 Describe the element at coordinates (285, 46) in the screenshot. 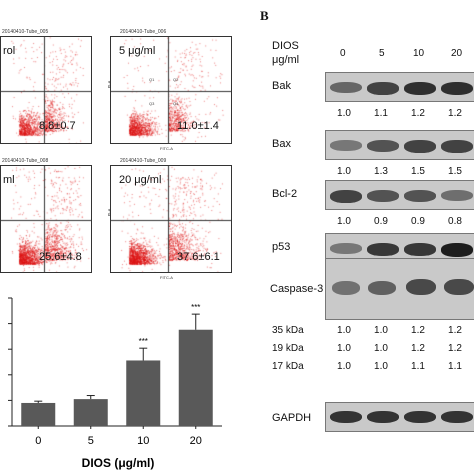

I see `dose-header: DIOS` at that location.